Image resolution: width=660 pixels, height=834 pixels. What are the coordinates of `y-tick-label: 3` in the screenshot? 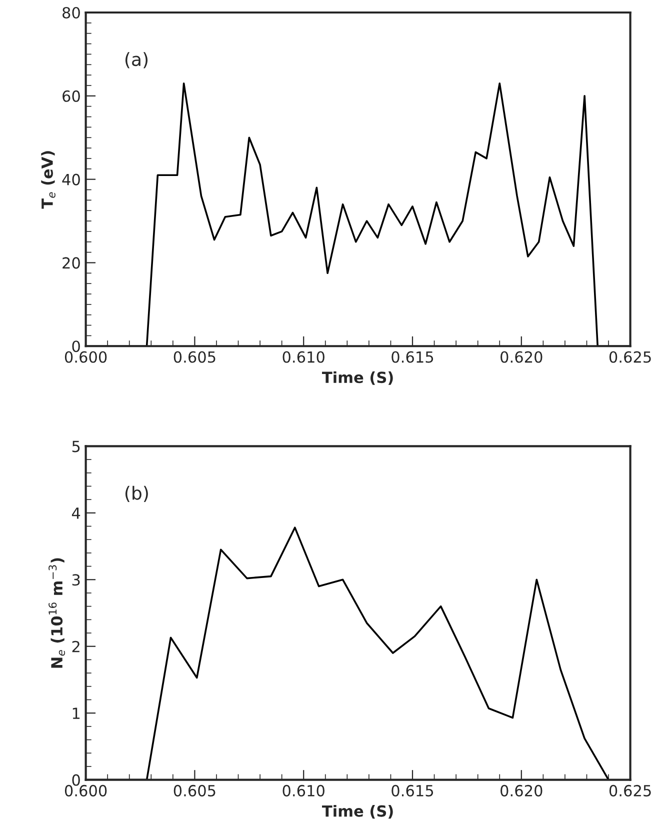 It's located at (76, 580).